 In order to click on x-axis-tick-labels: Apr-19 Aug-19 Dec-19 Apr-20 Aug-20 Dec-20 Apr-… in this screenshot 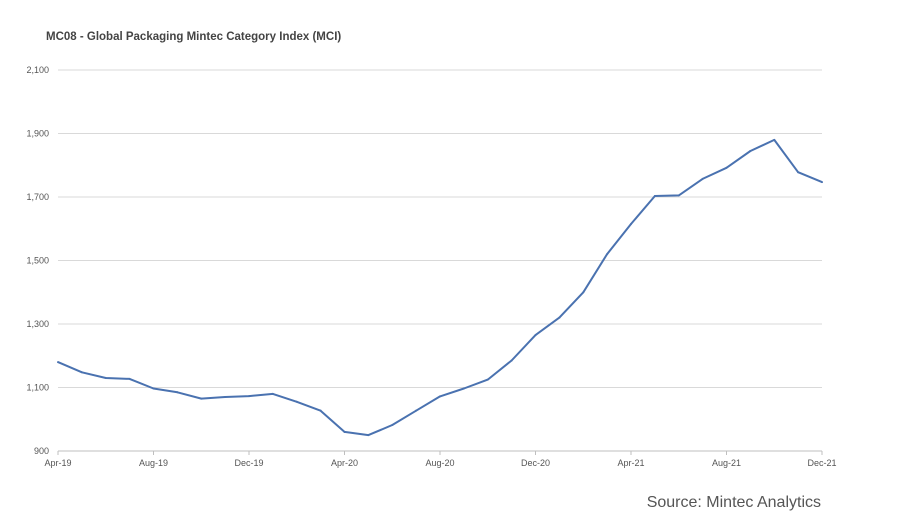, I will do `click(440, 463)`.